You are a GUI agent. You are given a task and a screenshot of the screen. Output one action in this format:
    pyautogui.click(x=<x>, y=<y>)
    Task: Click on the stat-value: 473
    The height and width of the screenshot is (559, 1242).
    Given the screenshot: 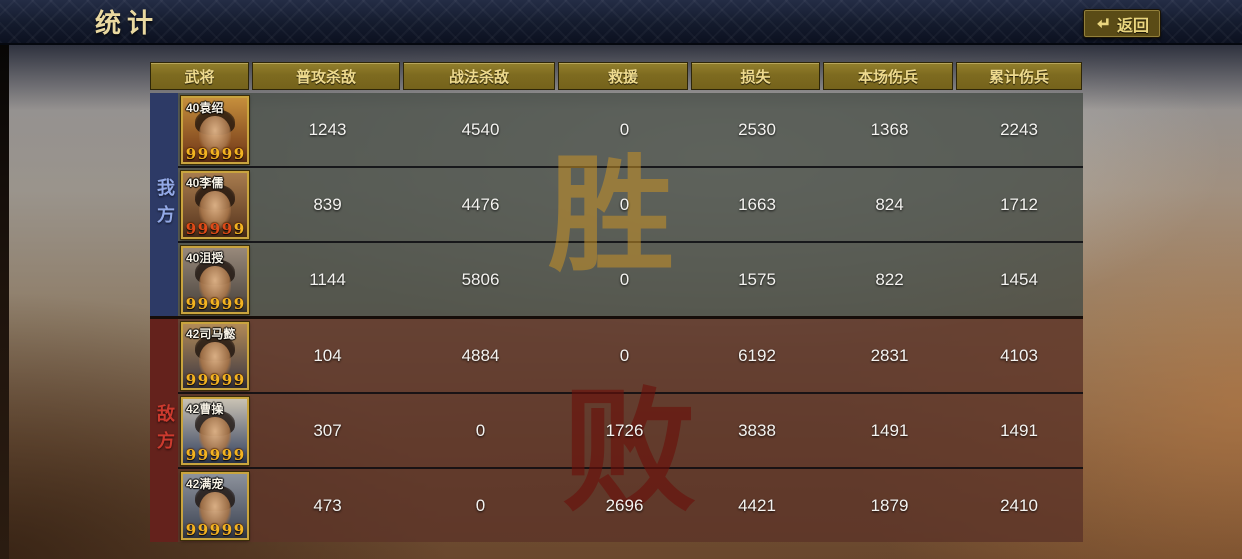 What is the action you would take?
    pyautogui.click(x=327, y=505)
    